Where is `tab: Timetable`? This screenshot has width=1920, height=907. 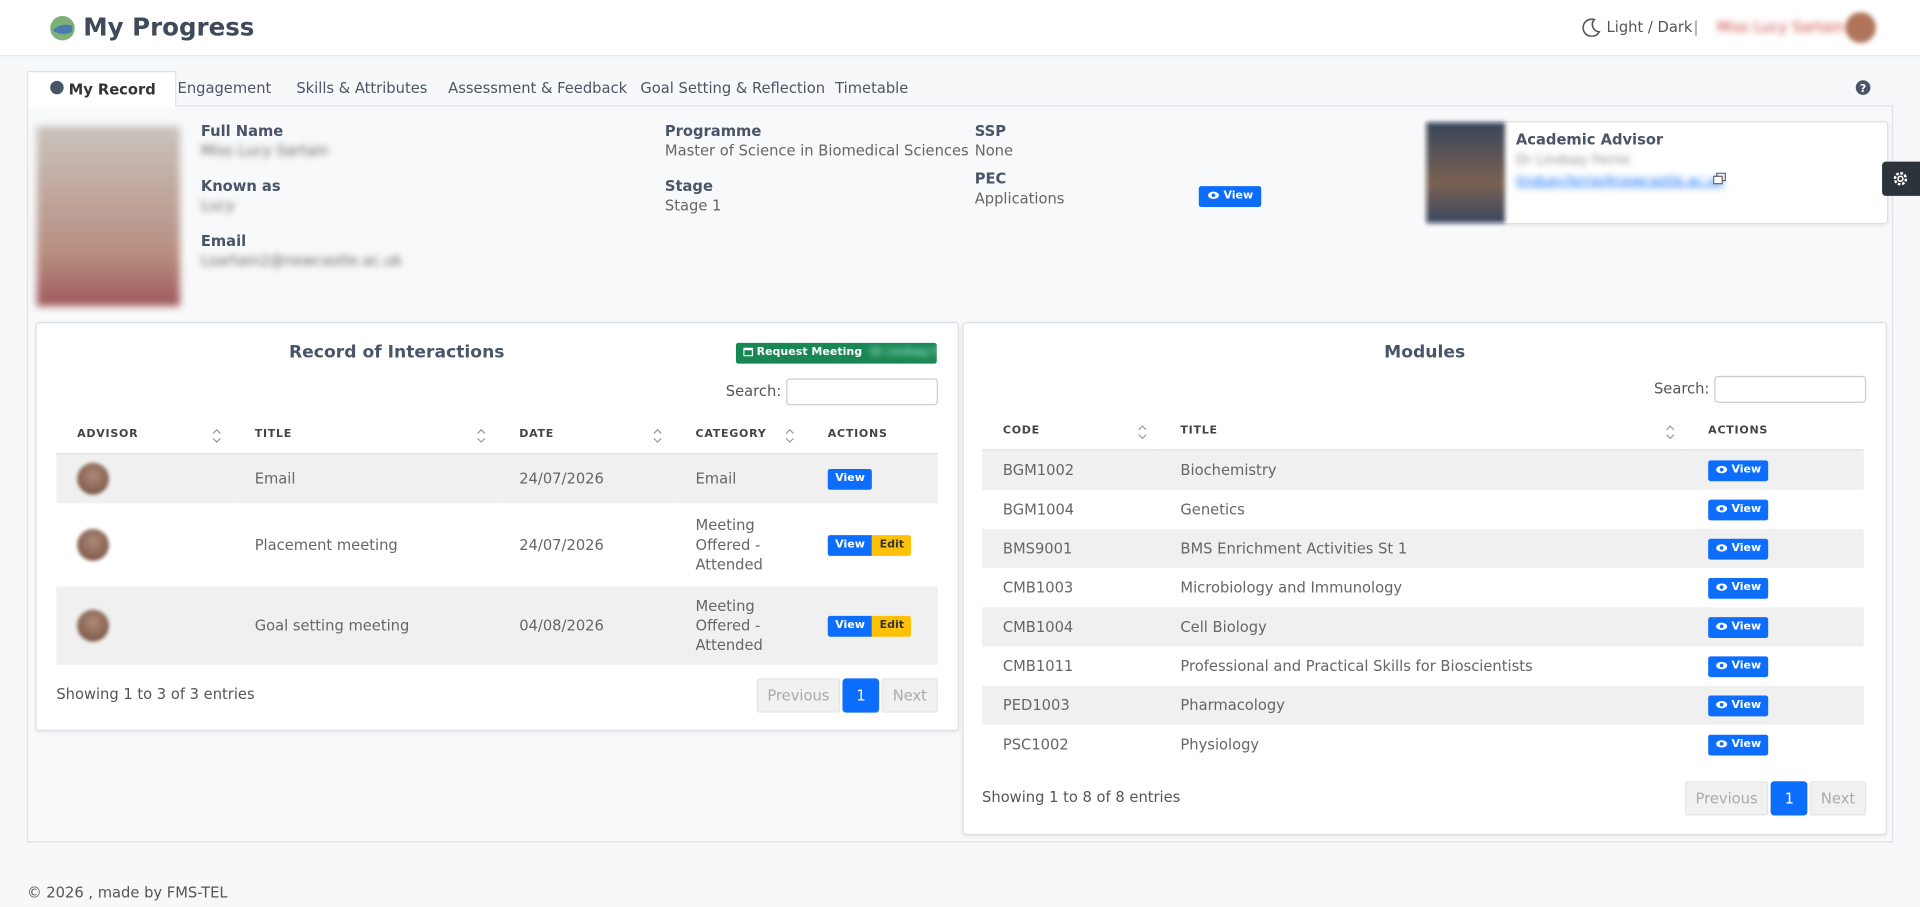
tab: Timetable is located at coordinates (872, 88).